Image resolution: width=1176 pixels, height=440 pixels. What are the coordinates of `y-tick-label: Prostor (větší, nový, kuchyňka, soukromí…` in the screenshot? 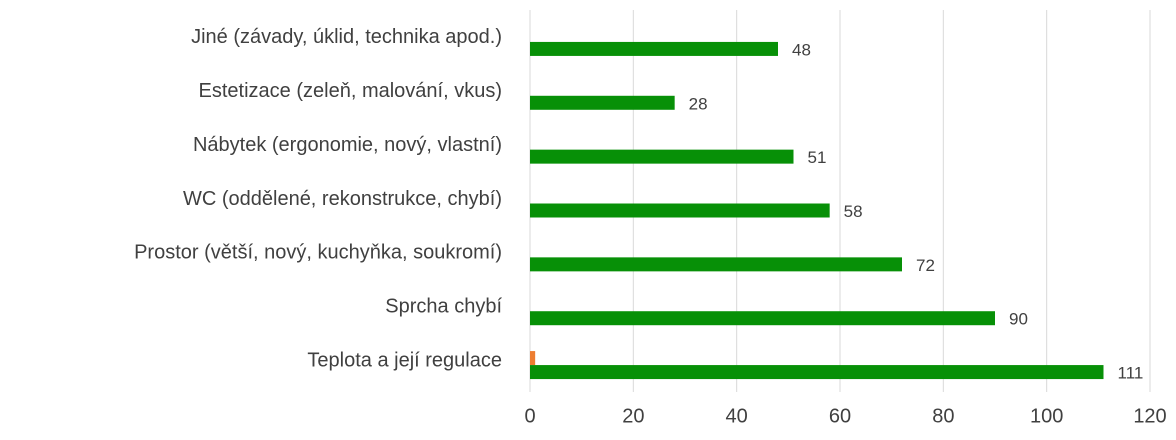 It's located at (318, 253).